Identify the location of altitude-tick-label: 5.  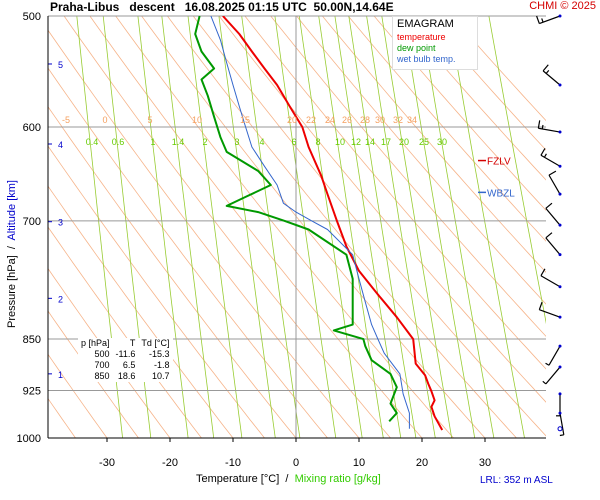
(60, 65).